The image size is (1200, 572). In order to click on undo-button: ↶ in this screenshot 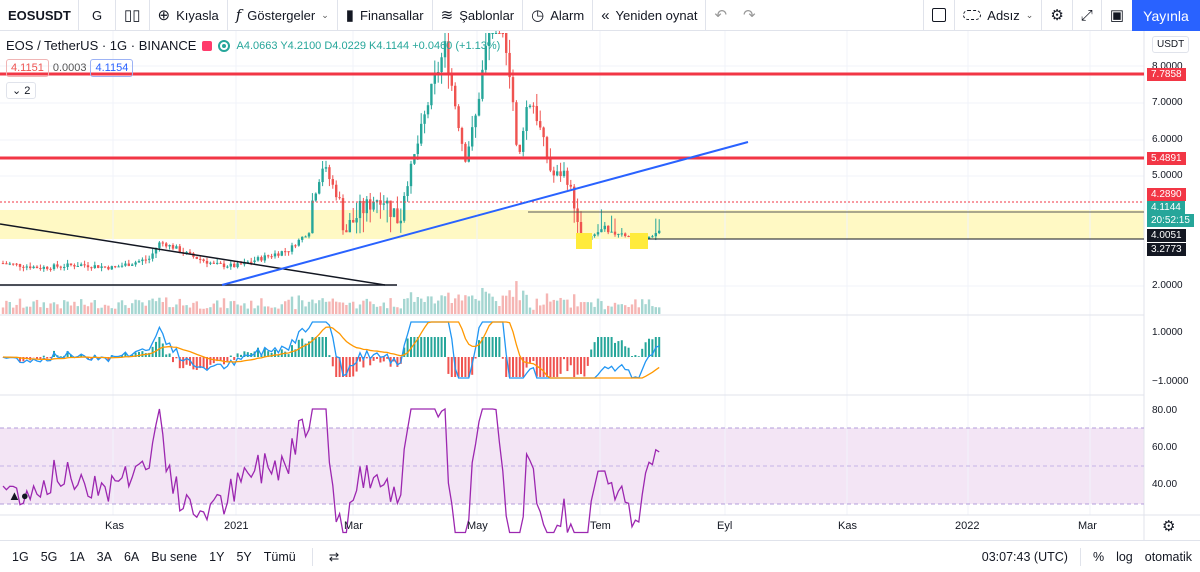, I will do `click(720, 15)`.